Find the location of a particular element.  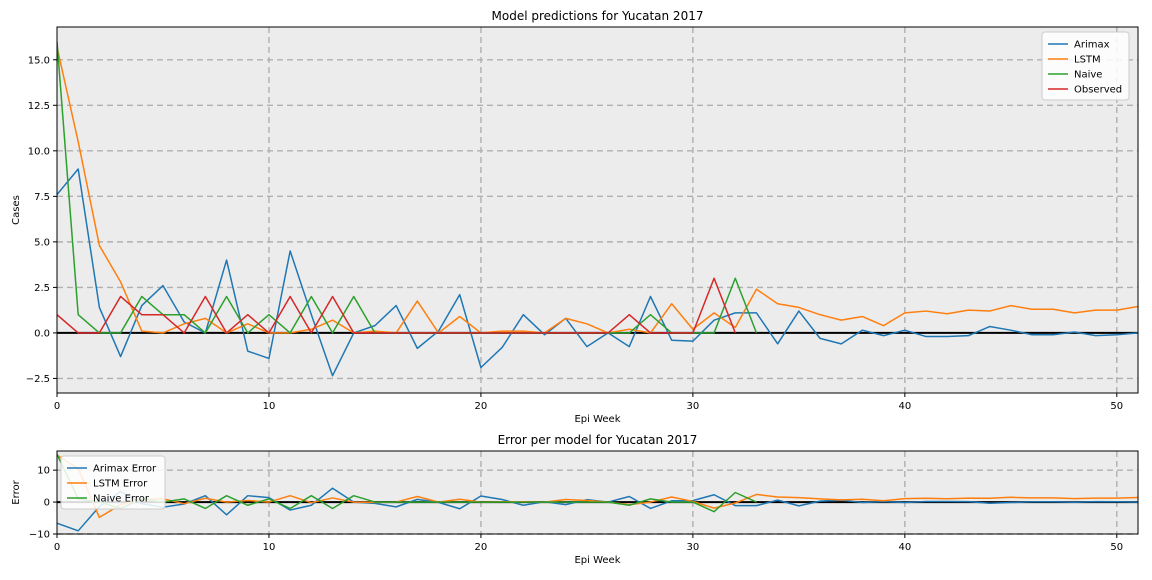

predictions-series-observed-line is located at coordinates (396, 305).